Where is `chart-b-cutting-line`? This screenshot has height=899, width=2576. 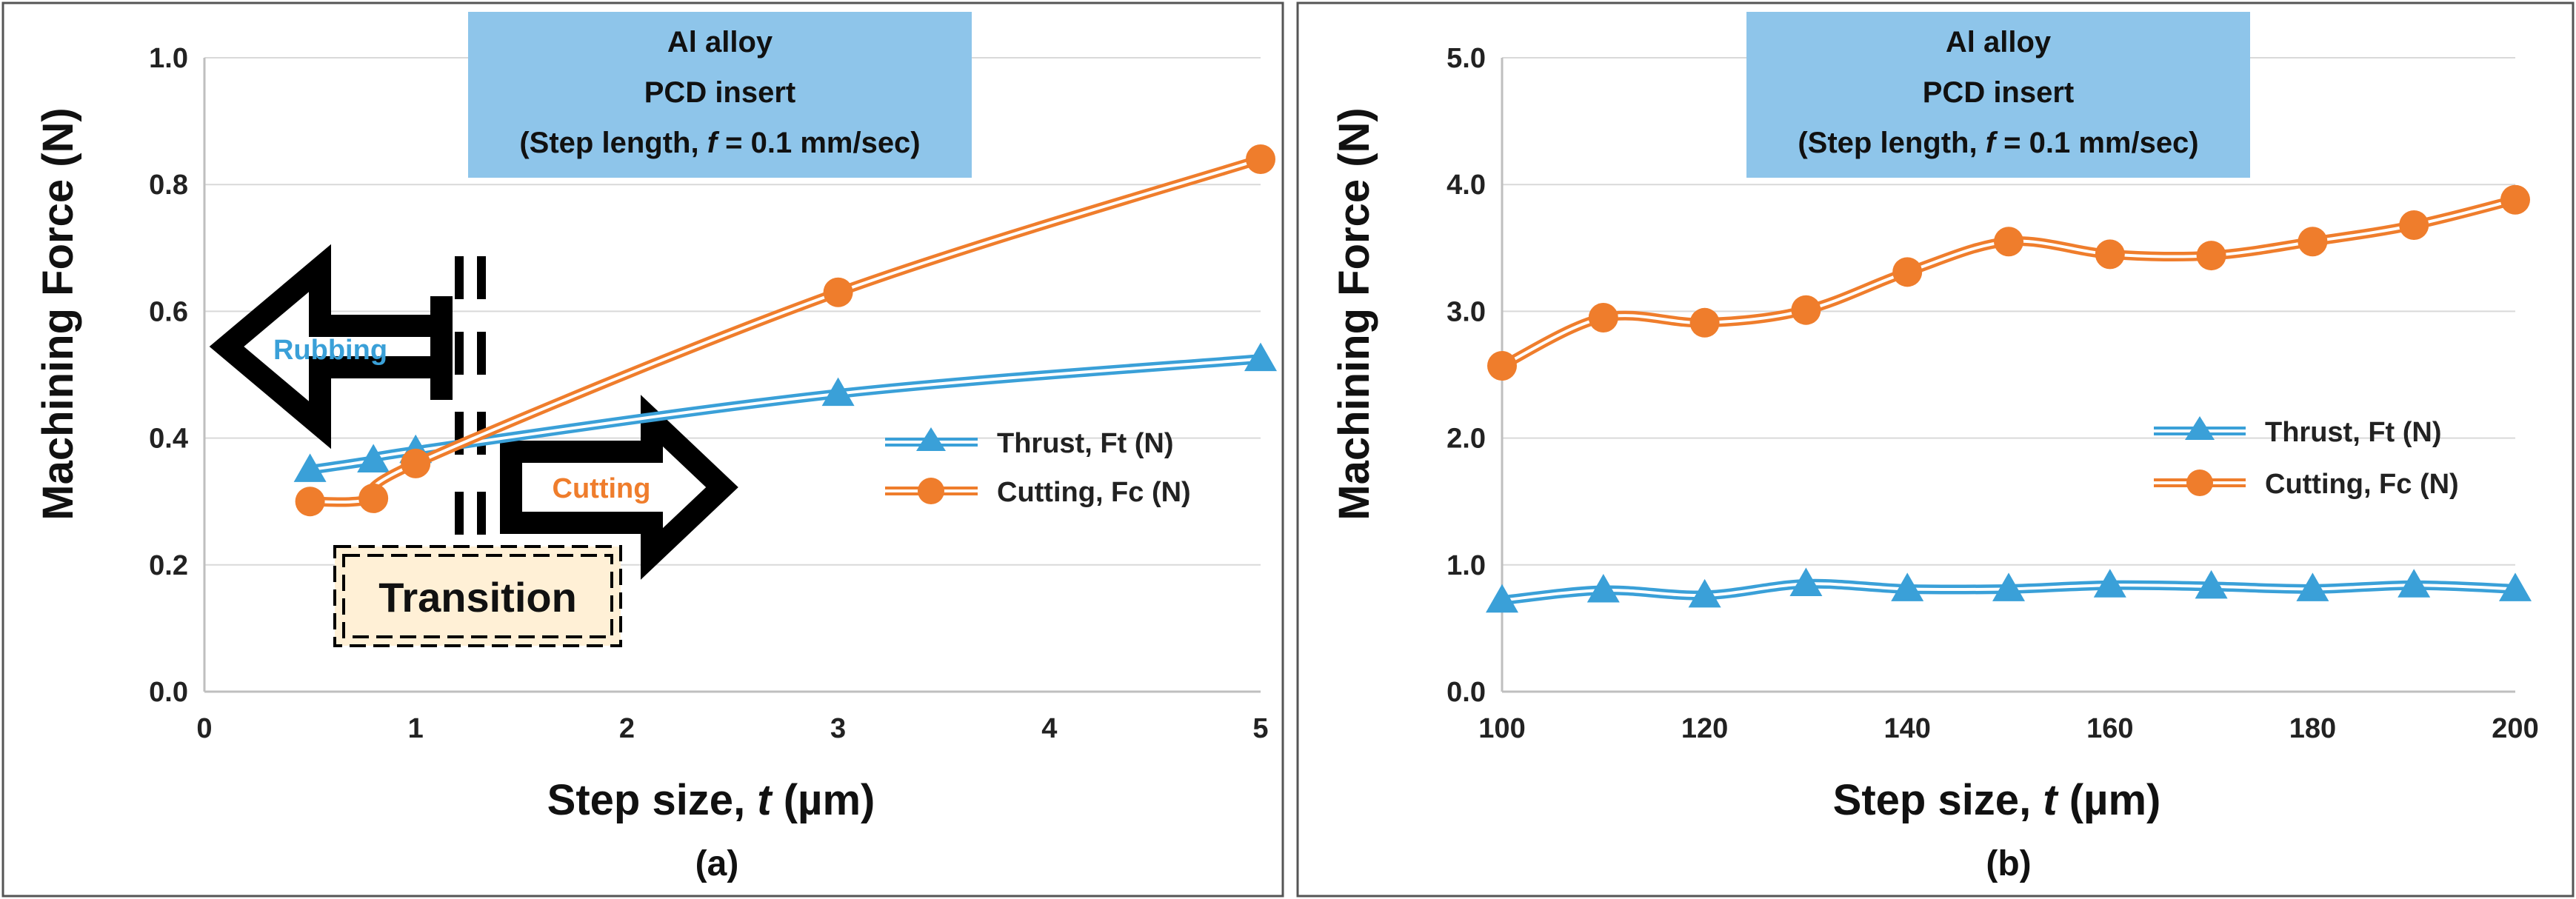
chart-b-cutting-line is located at coordinates (2008, 282).